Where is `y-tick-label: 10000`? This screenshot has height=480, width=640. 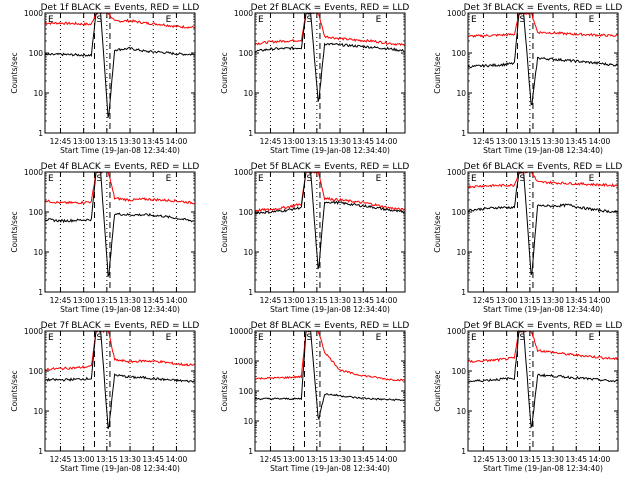
y-tick-label: 10000 is located at coordinates (241, 331).